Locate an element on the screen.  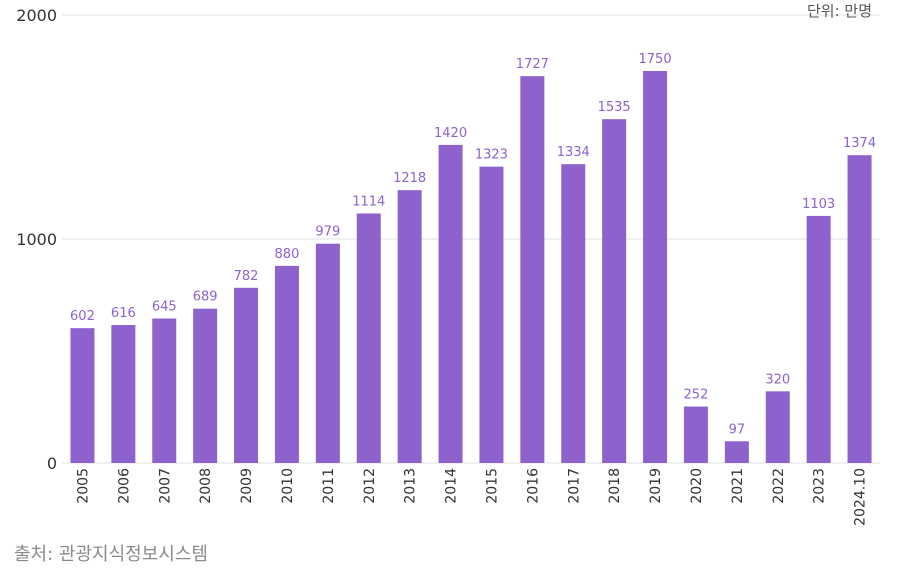
x-tick-label: 2007 is located at coordinates (165, 486).